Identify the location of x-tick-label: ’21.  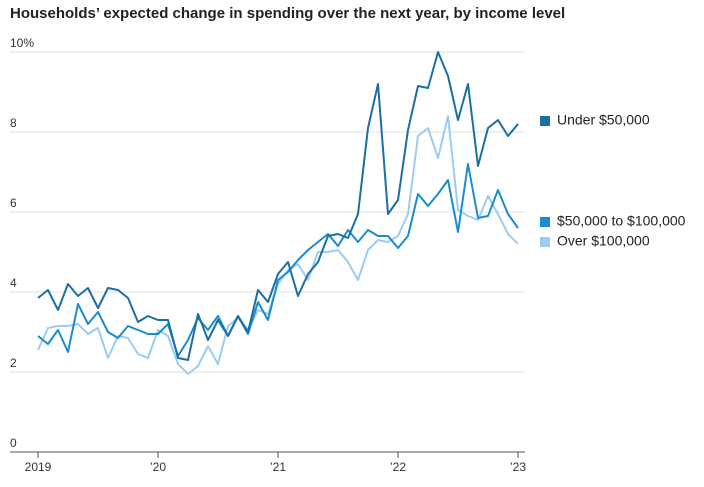
(278, 467).